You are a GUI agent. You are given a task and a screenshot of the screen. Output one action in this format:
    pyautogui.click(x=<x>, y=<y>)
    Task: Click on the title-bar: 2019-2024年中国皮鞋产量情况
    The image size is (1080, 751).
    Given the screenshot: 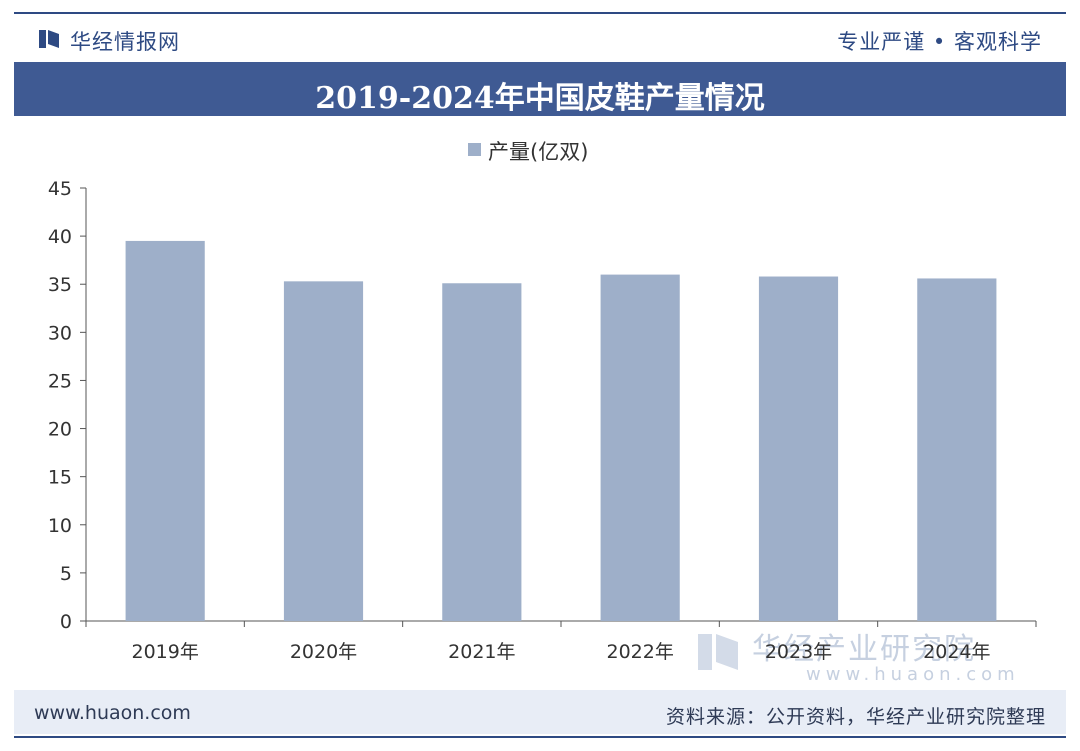 What is the action you would take?
    pyautogui.click(x=540, y=89)
    